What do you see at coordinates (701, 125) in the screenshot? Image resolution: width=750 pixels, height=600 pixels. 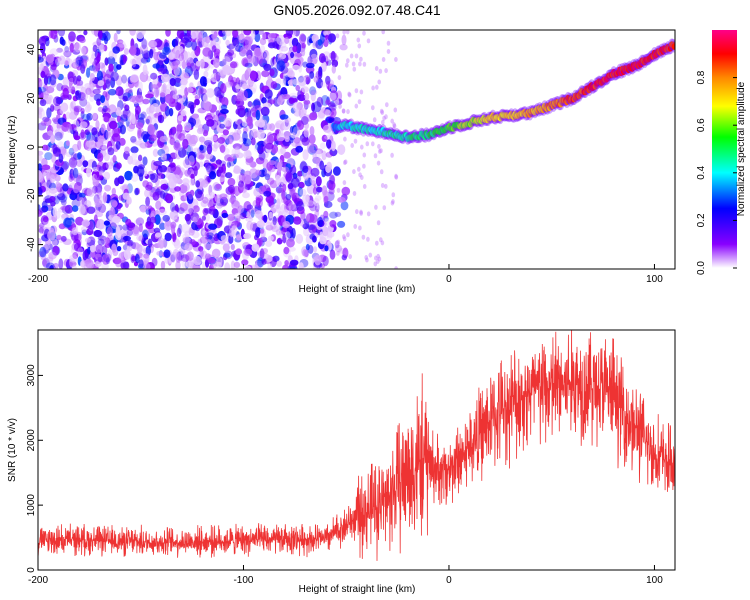 I see `colorbar-tick-label: 0.6` at bounding box center [701, 125].